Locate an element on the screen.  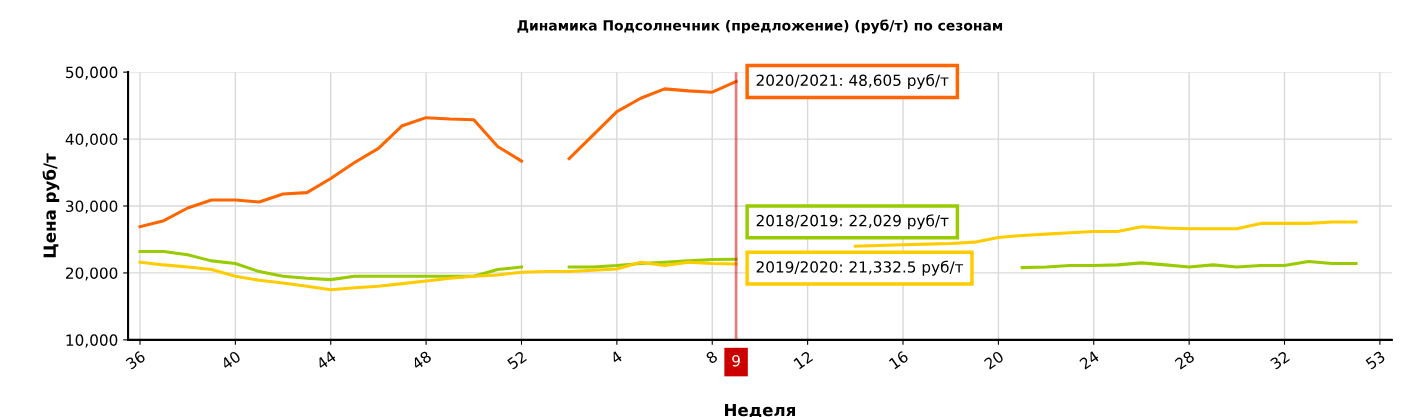
x-tick-label: 36 is located at coordinates (135, 360).